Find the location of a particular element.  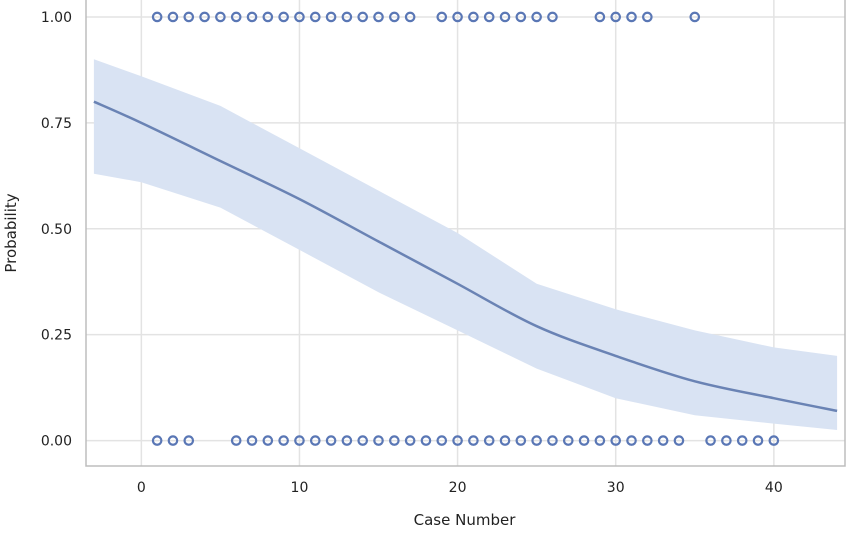

x-tick-label: 10 is located at coordinates (300, 488).